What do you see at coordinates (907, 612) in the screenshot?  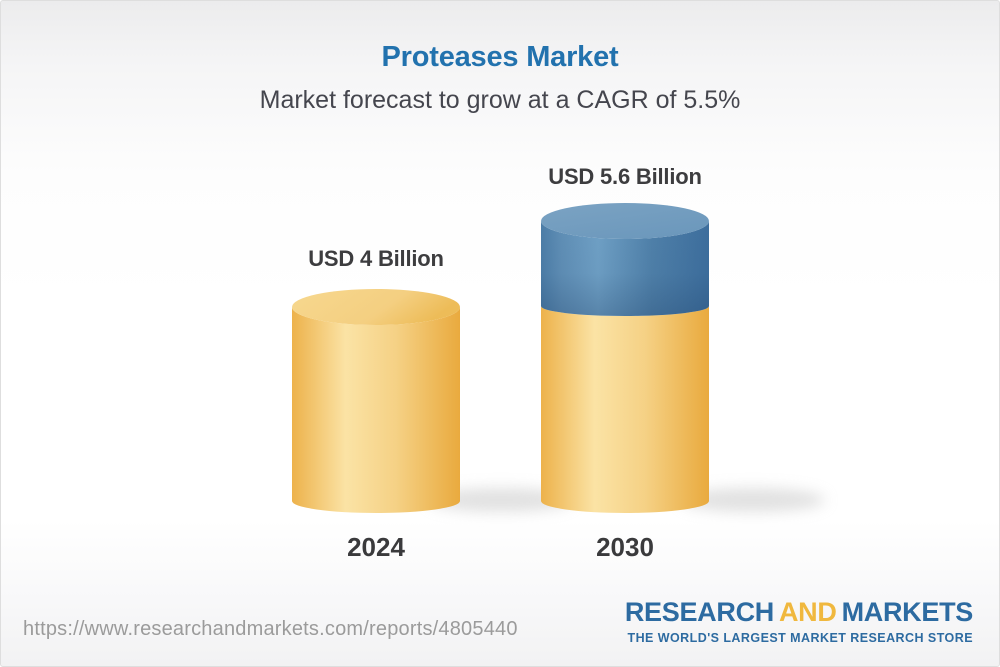 I see `logo-word-markets: MARKETS` at bounding box center [907, 612].